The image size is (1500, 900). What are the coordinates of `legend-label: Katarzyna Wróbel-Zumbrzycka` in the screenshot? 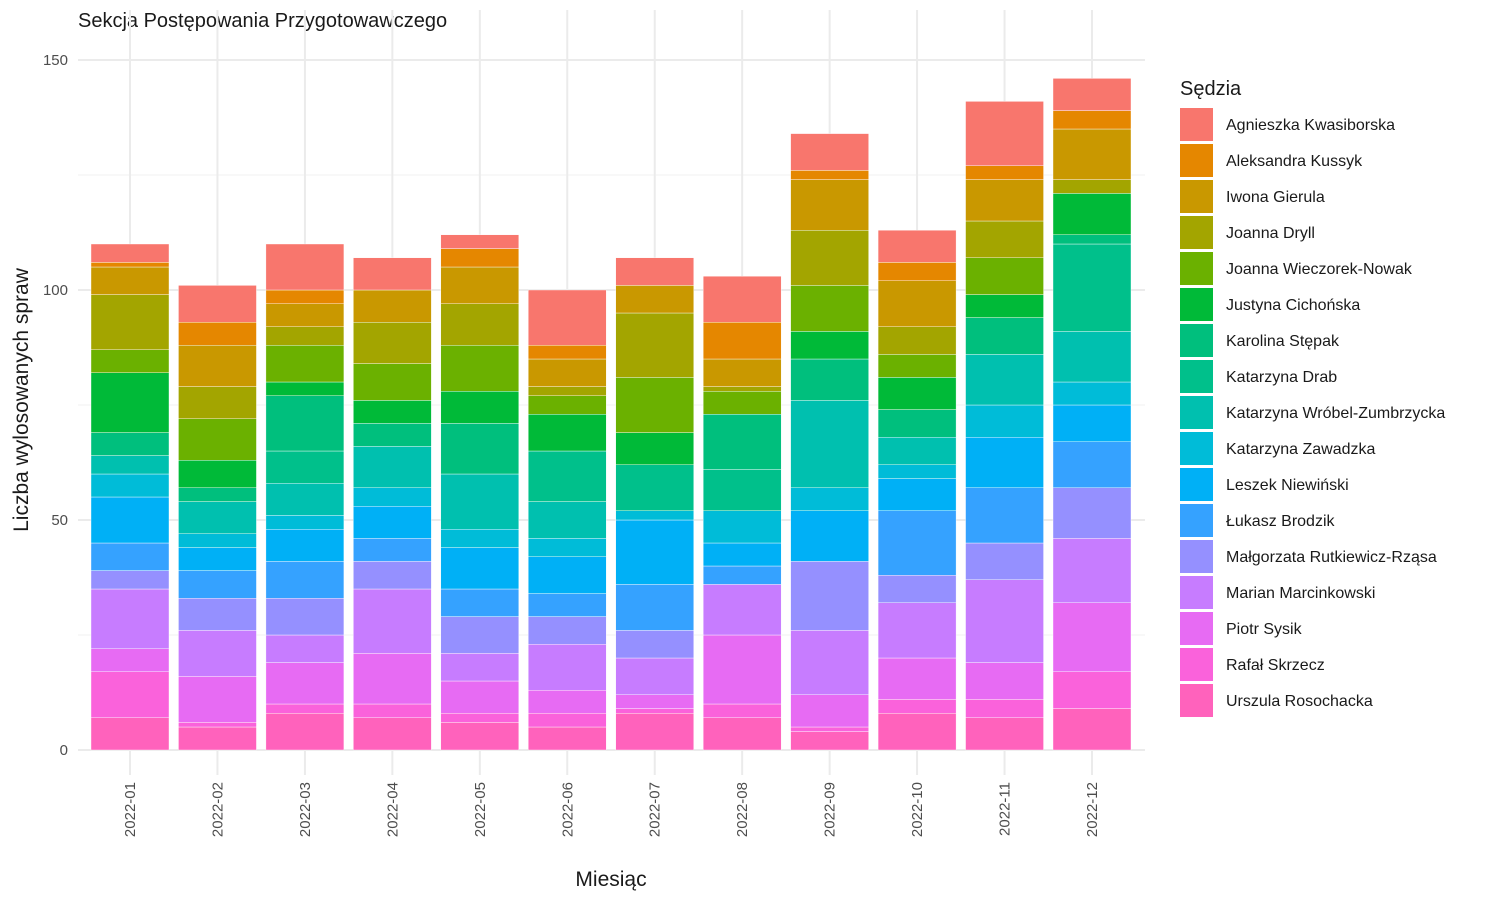 It's located at (1335, 413).